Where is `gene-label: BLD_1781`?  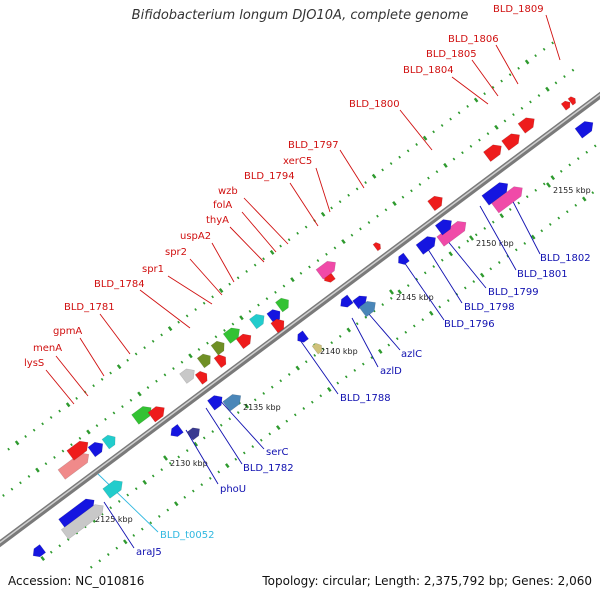 gene-label: BLD_1781 is located at coordinates (89, 307).